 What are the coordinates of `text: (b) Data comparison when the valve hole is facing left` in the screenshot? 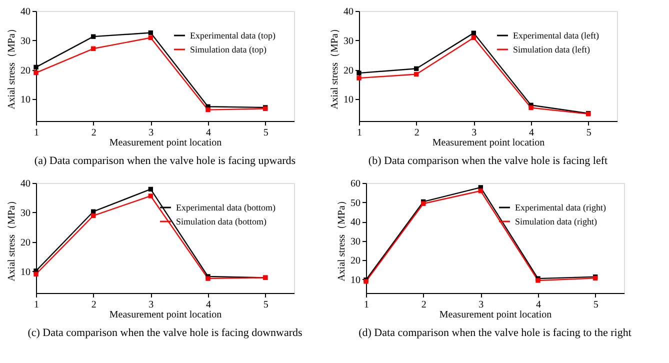 It's located at (488, 161).